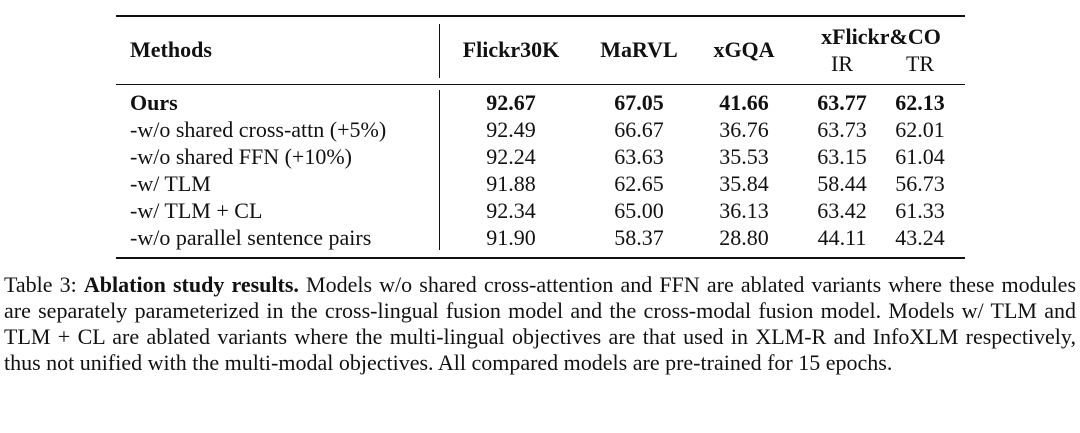  What do you see at coordinates (191, 284) in the screenshot?
I see `caption-label: Ablation study results.` at bounding box center [191, 284].